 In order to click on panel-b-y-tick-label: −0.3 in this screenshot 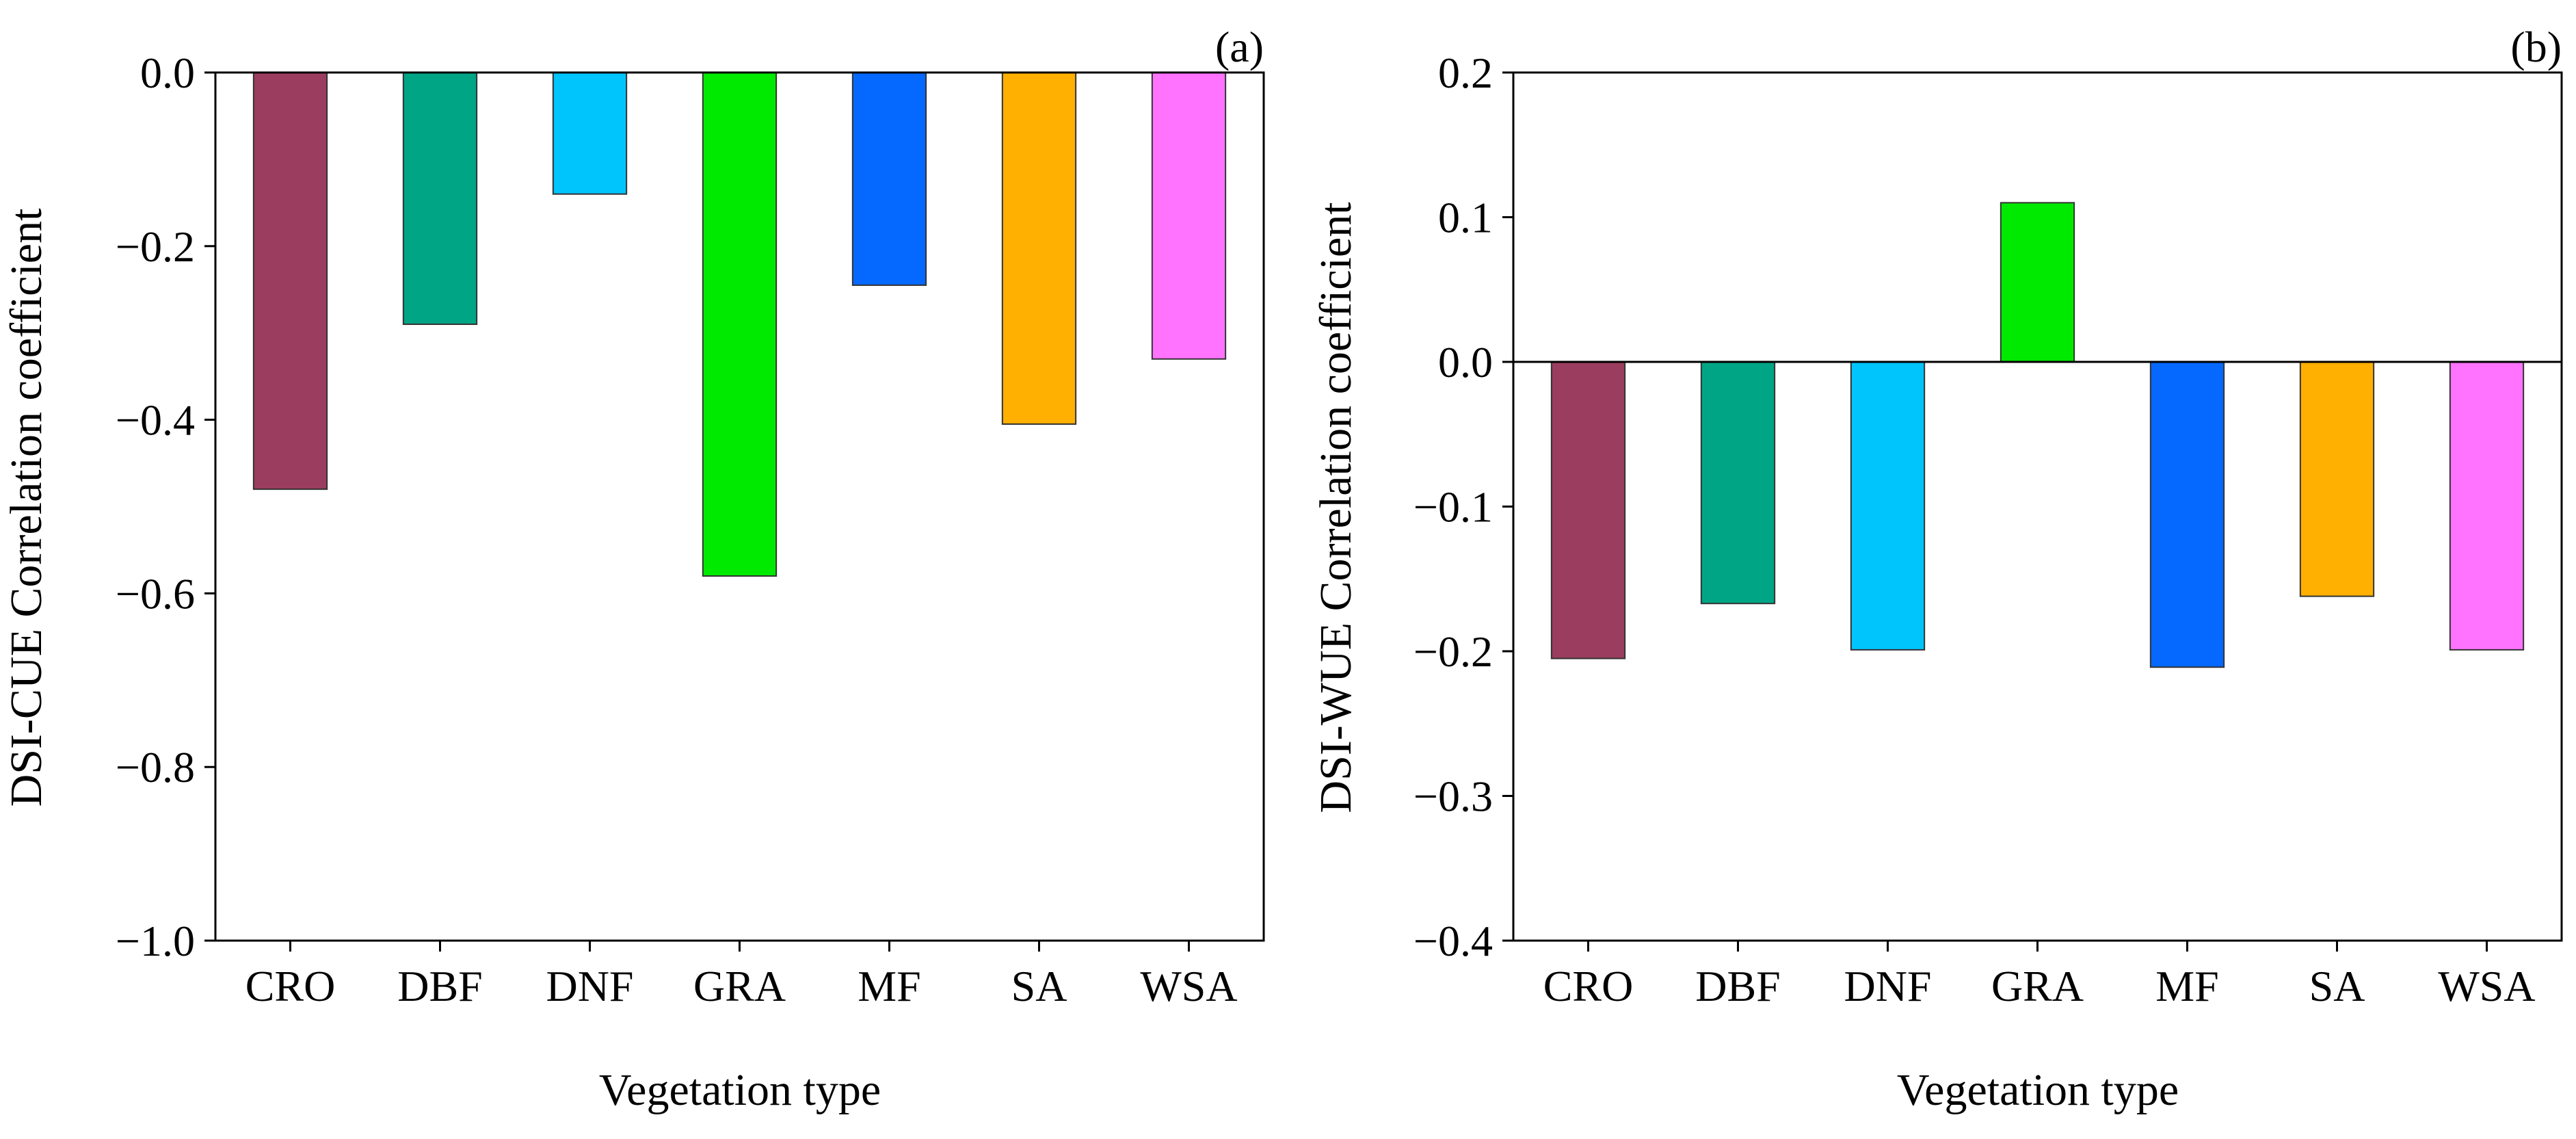, I will do `click(1453, 796)`.